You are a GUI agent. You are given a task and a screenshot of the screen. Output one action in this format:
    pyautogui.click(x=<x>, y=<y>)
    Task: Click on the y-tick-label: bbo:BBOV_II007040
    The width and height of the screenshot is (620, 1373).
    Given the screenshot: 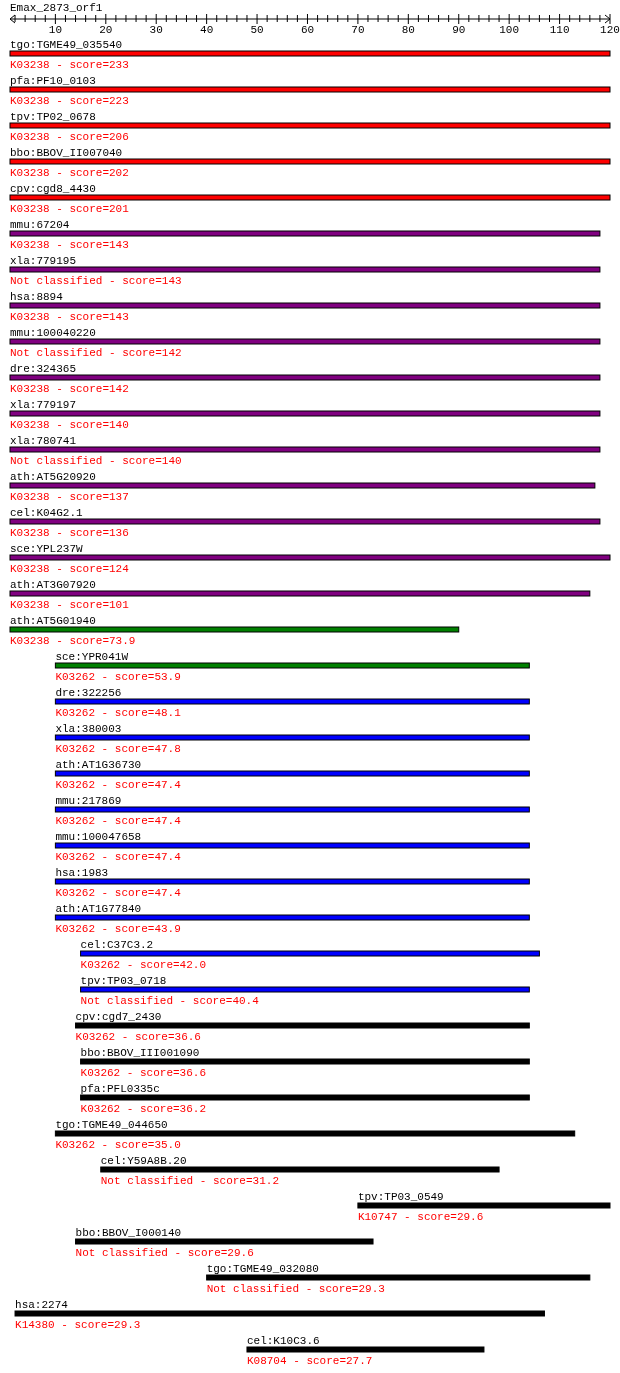 What is the action you would take?
    pyautogui.click(x=66, y=153)
    